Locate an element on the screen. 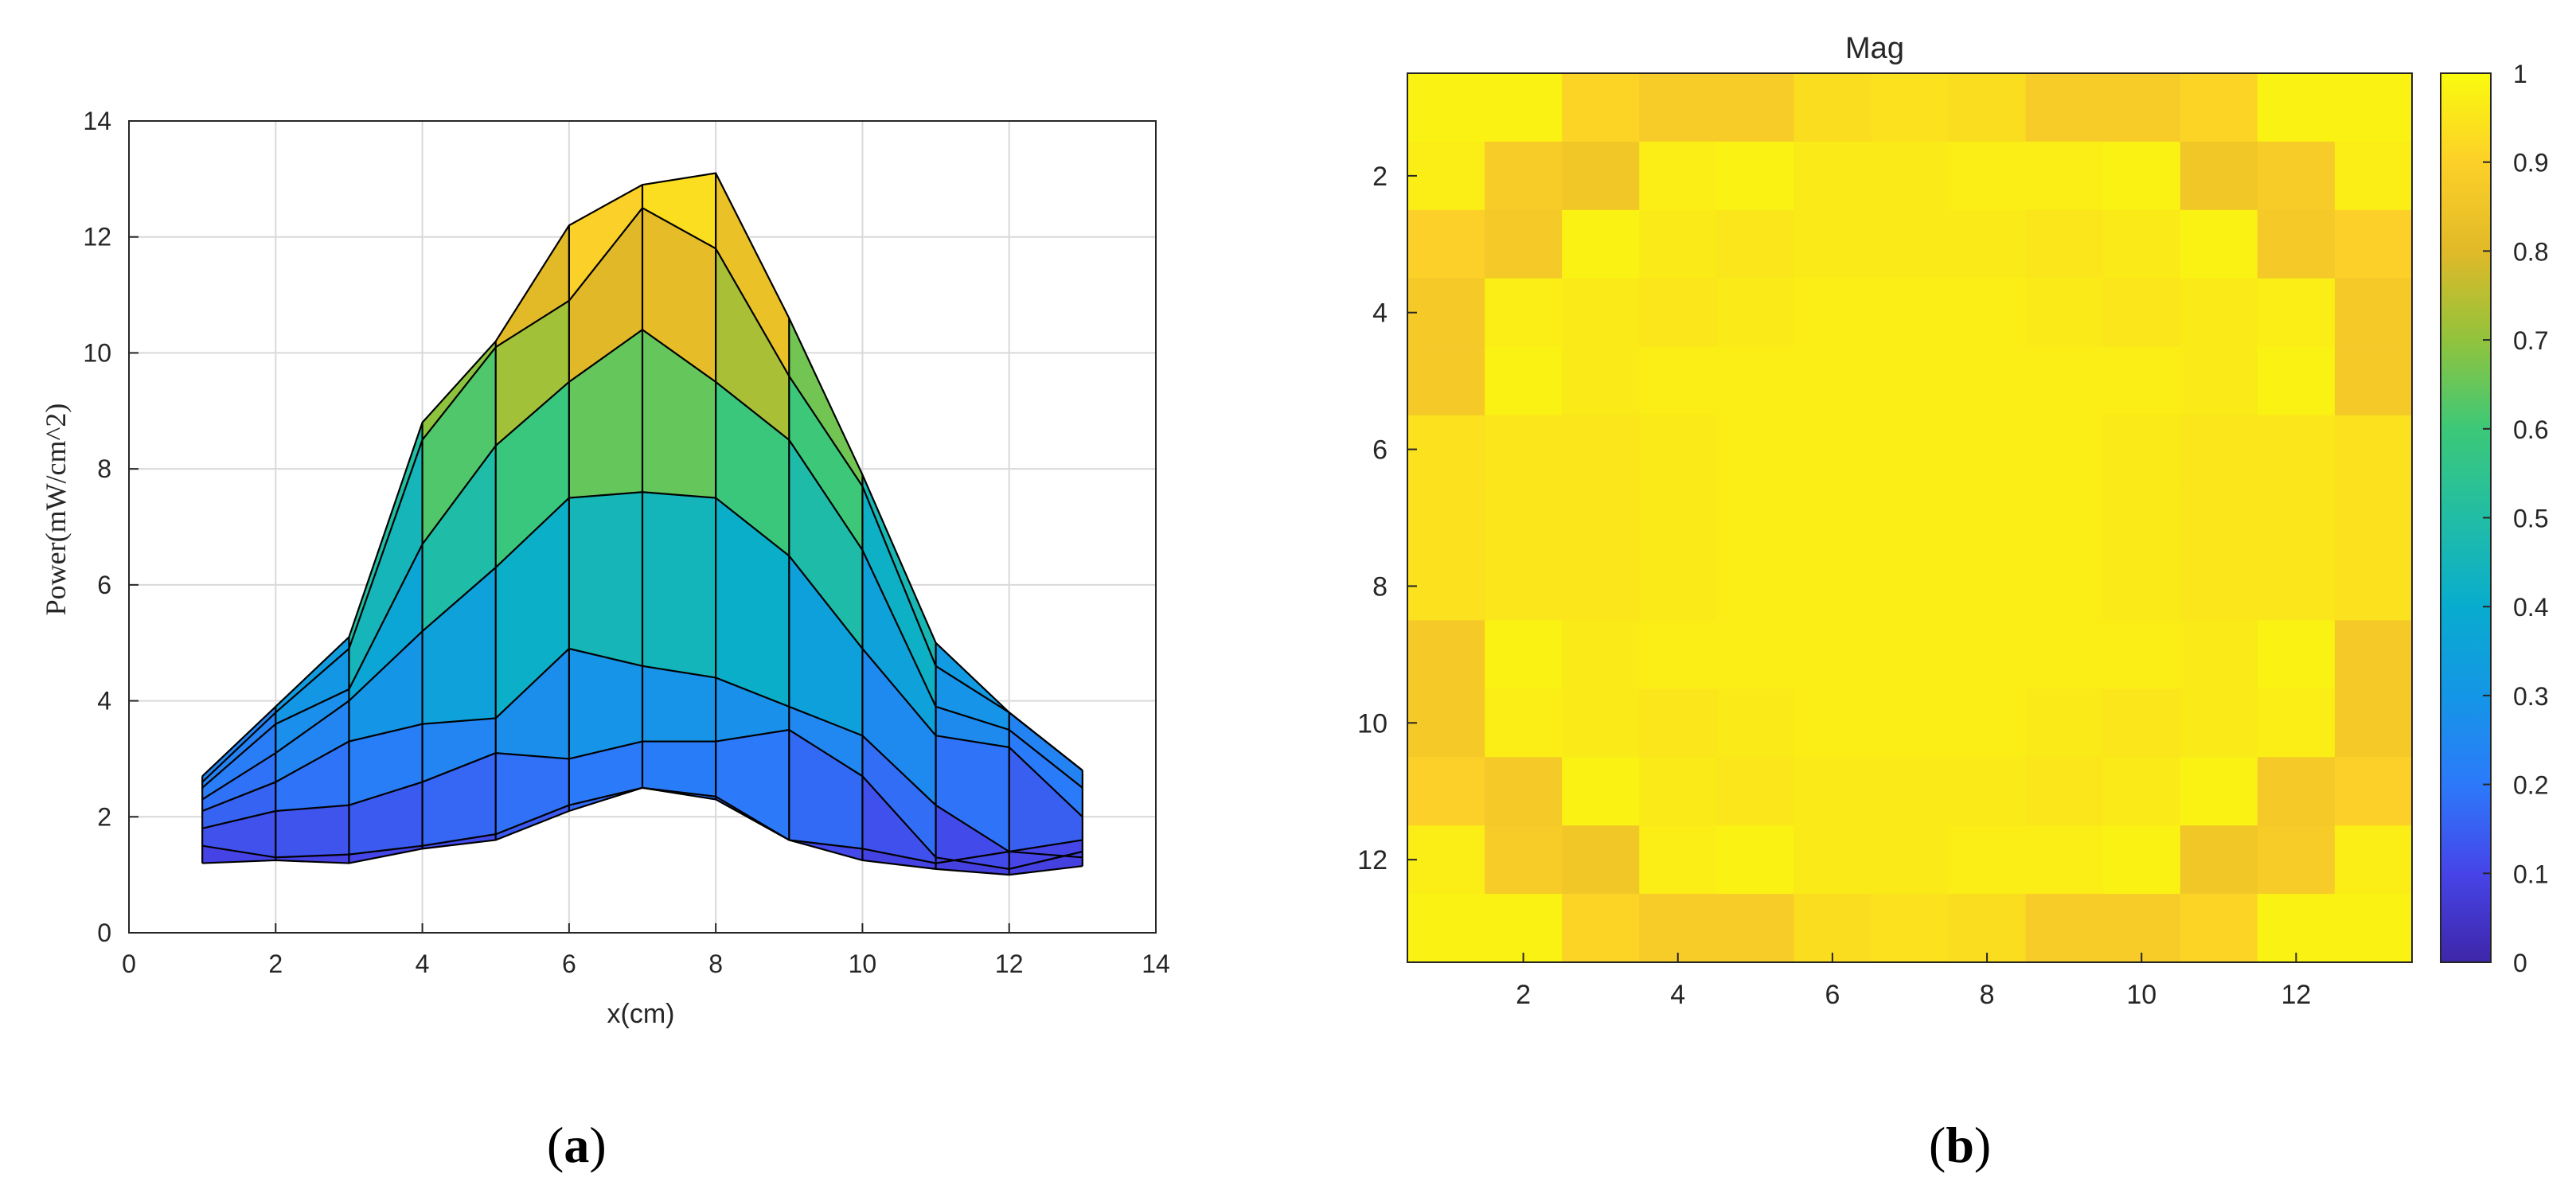 The image size is (2576, 1201). y-tick-label: 10 is located at coordinates (1372, 723).